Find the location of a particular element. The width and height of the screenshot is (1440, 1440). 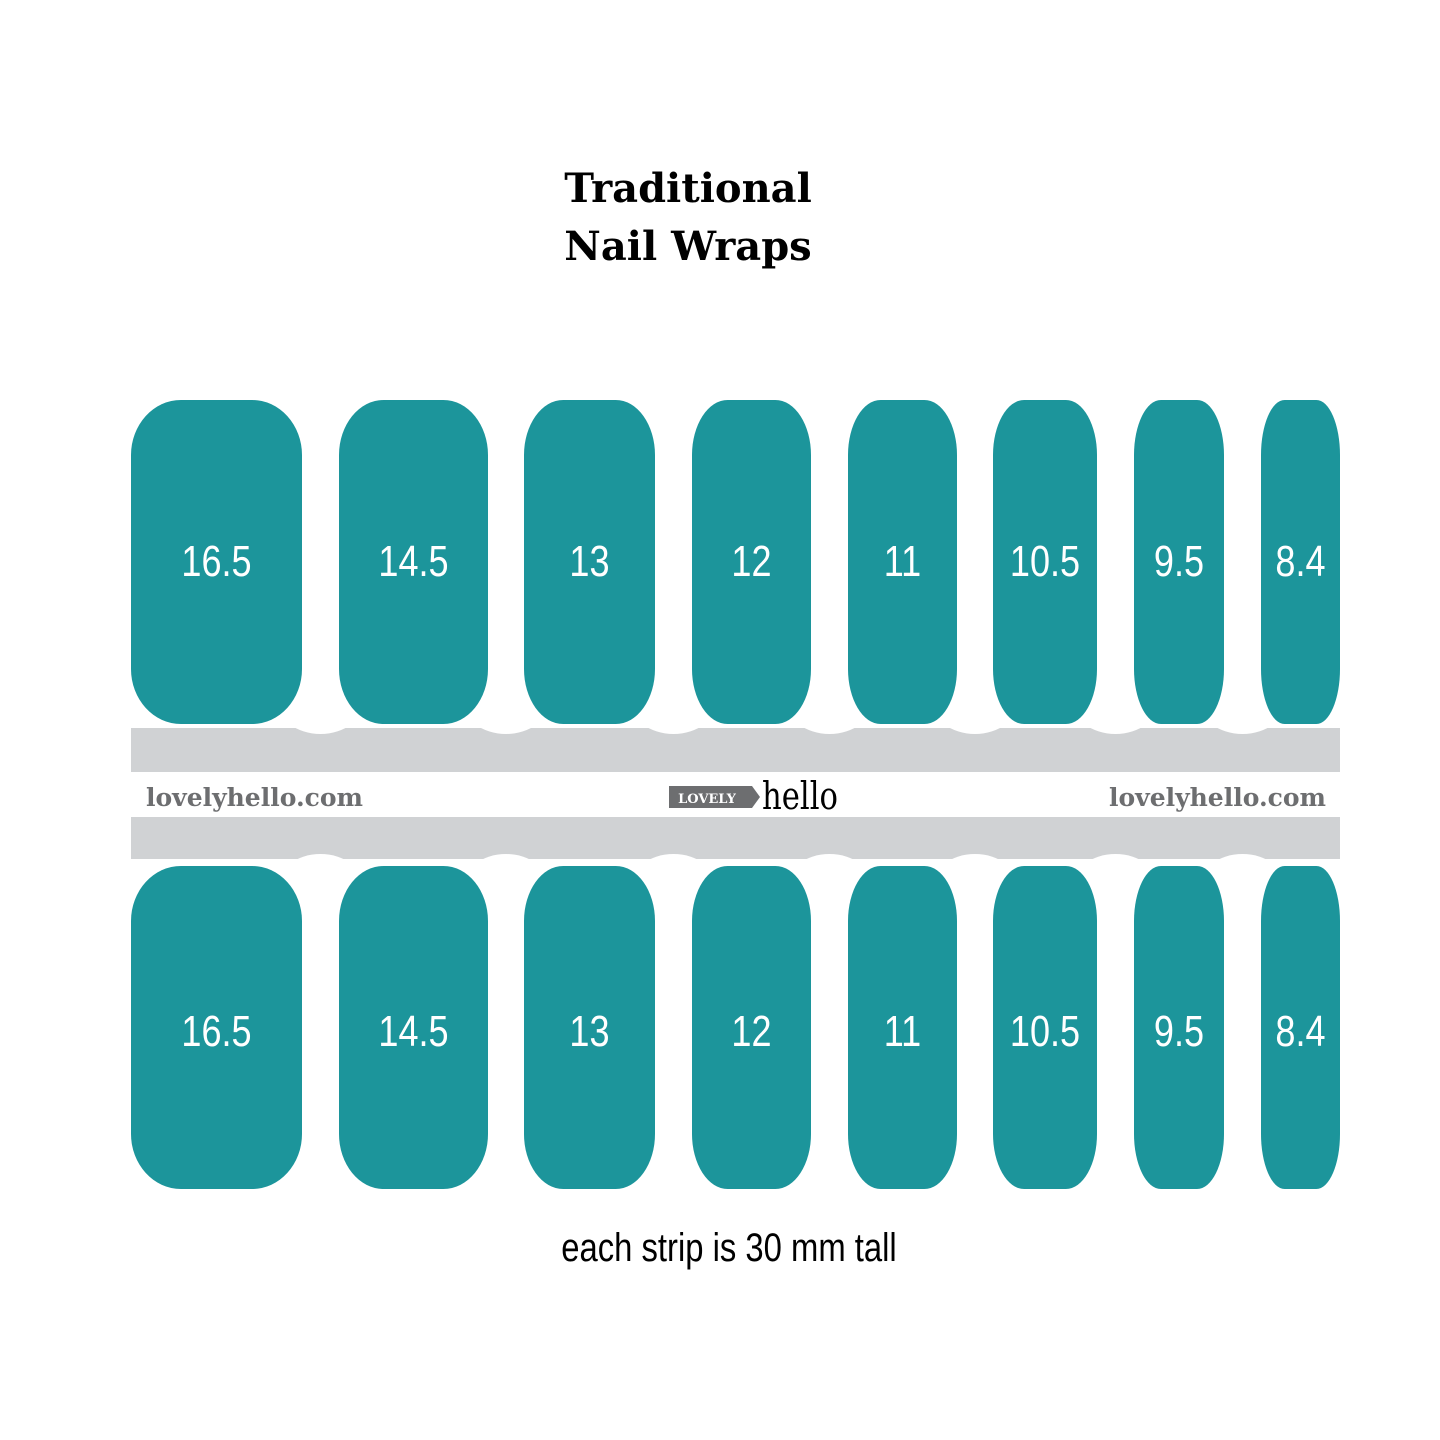

band-bottom is located at coordinates (735, 838).